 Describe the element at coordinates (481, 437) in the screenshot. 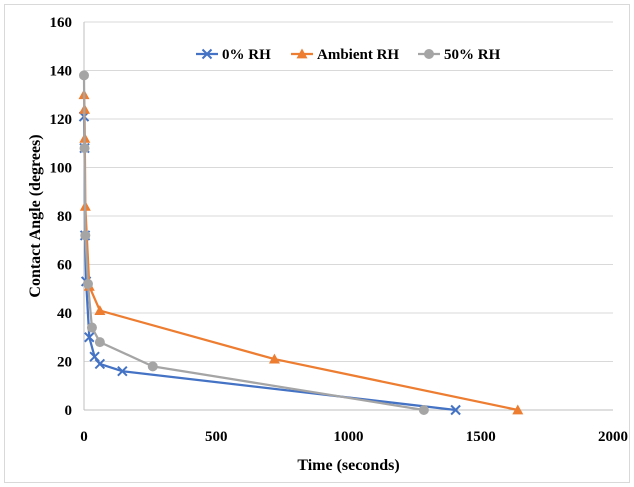

I see `x-tick-label: 1500` at that location.